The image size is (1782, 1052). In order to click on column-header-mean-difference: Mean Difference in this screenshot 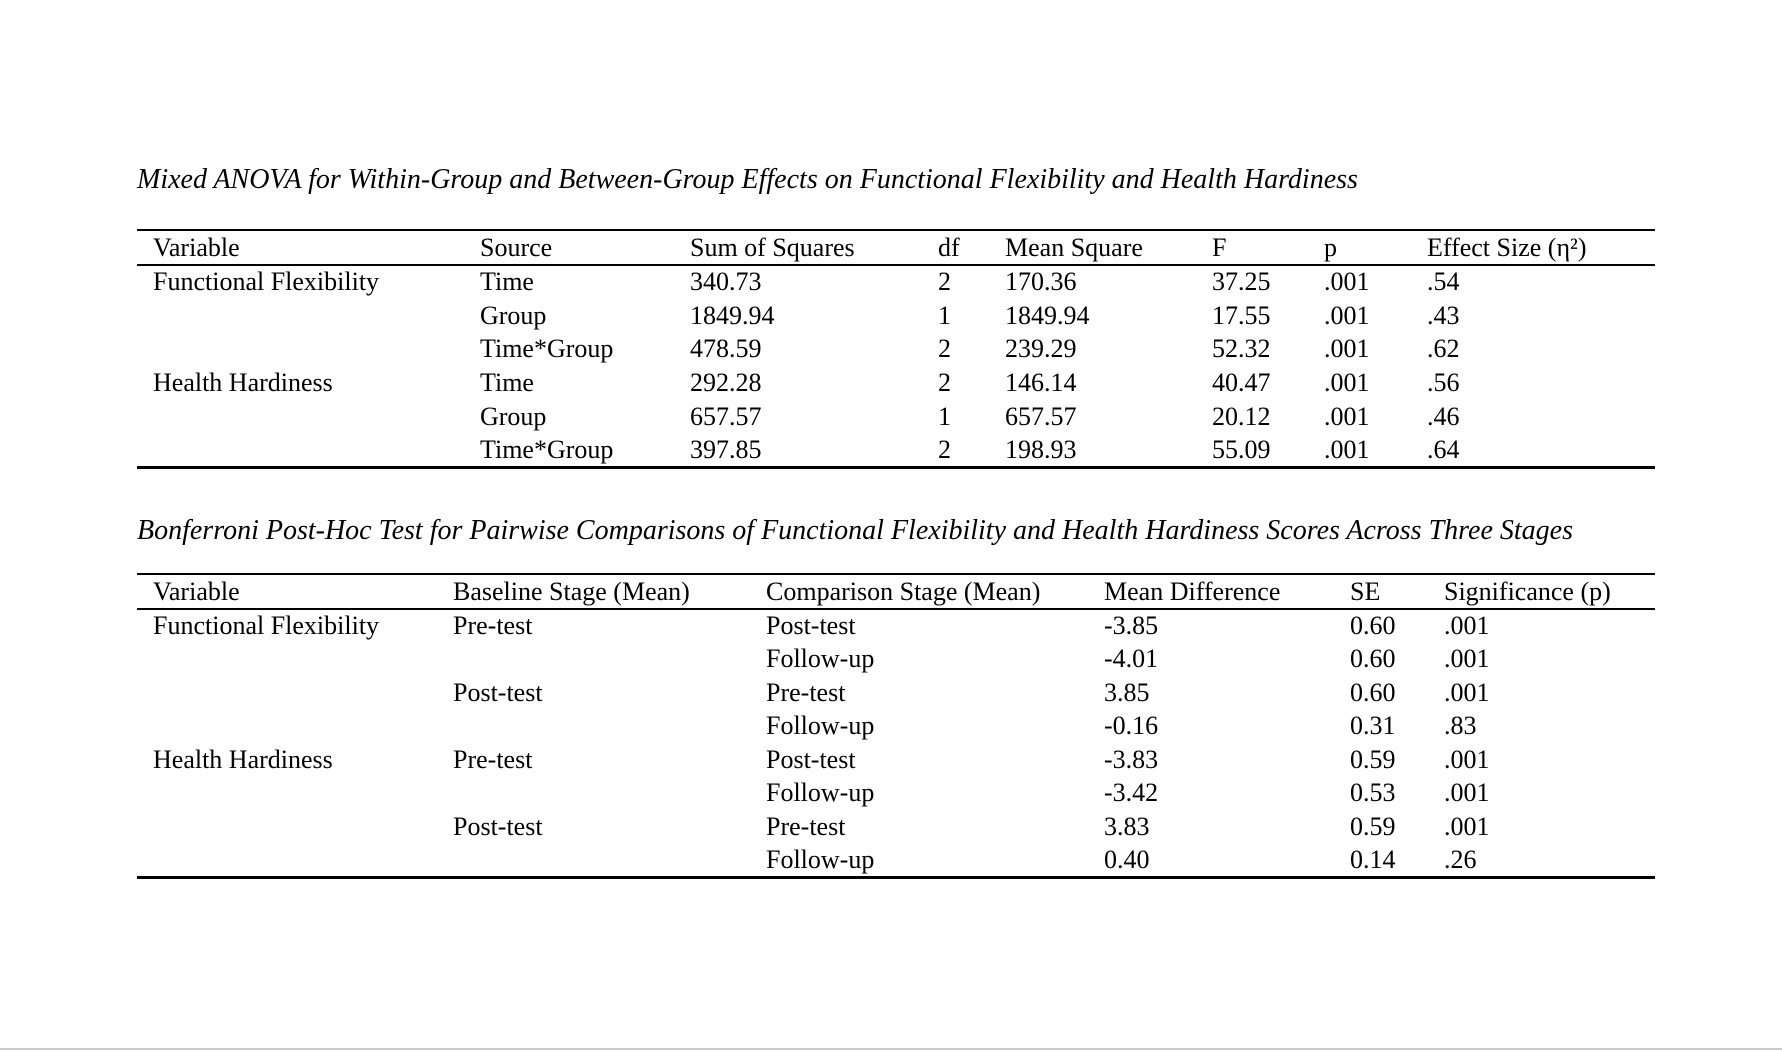, I will do `click(1192, 591)`.